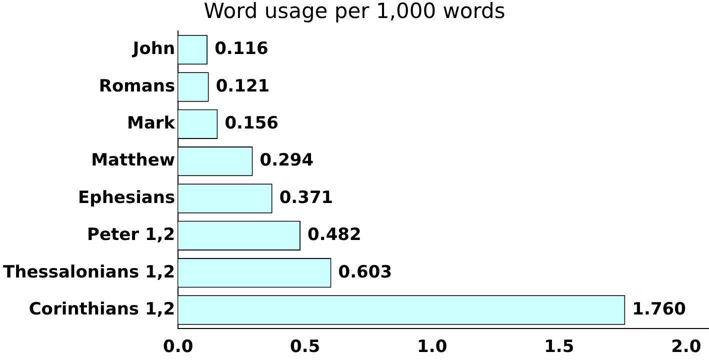  I want to click on x-tick-label: 1.5, so click(559, 347).